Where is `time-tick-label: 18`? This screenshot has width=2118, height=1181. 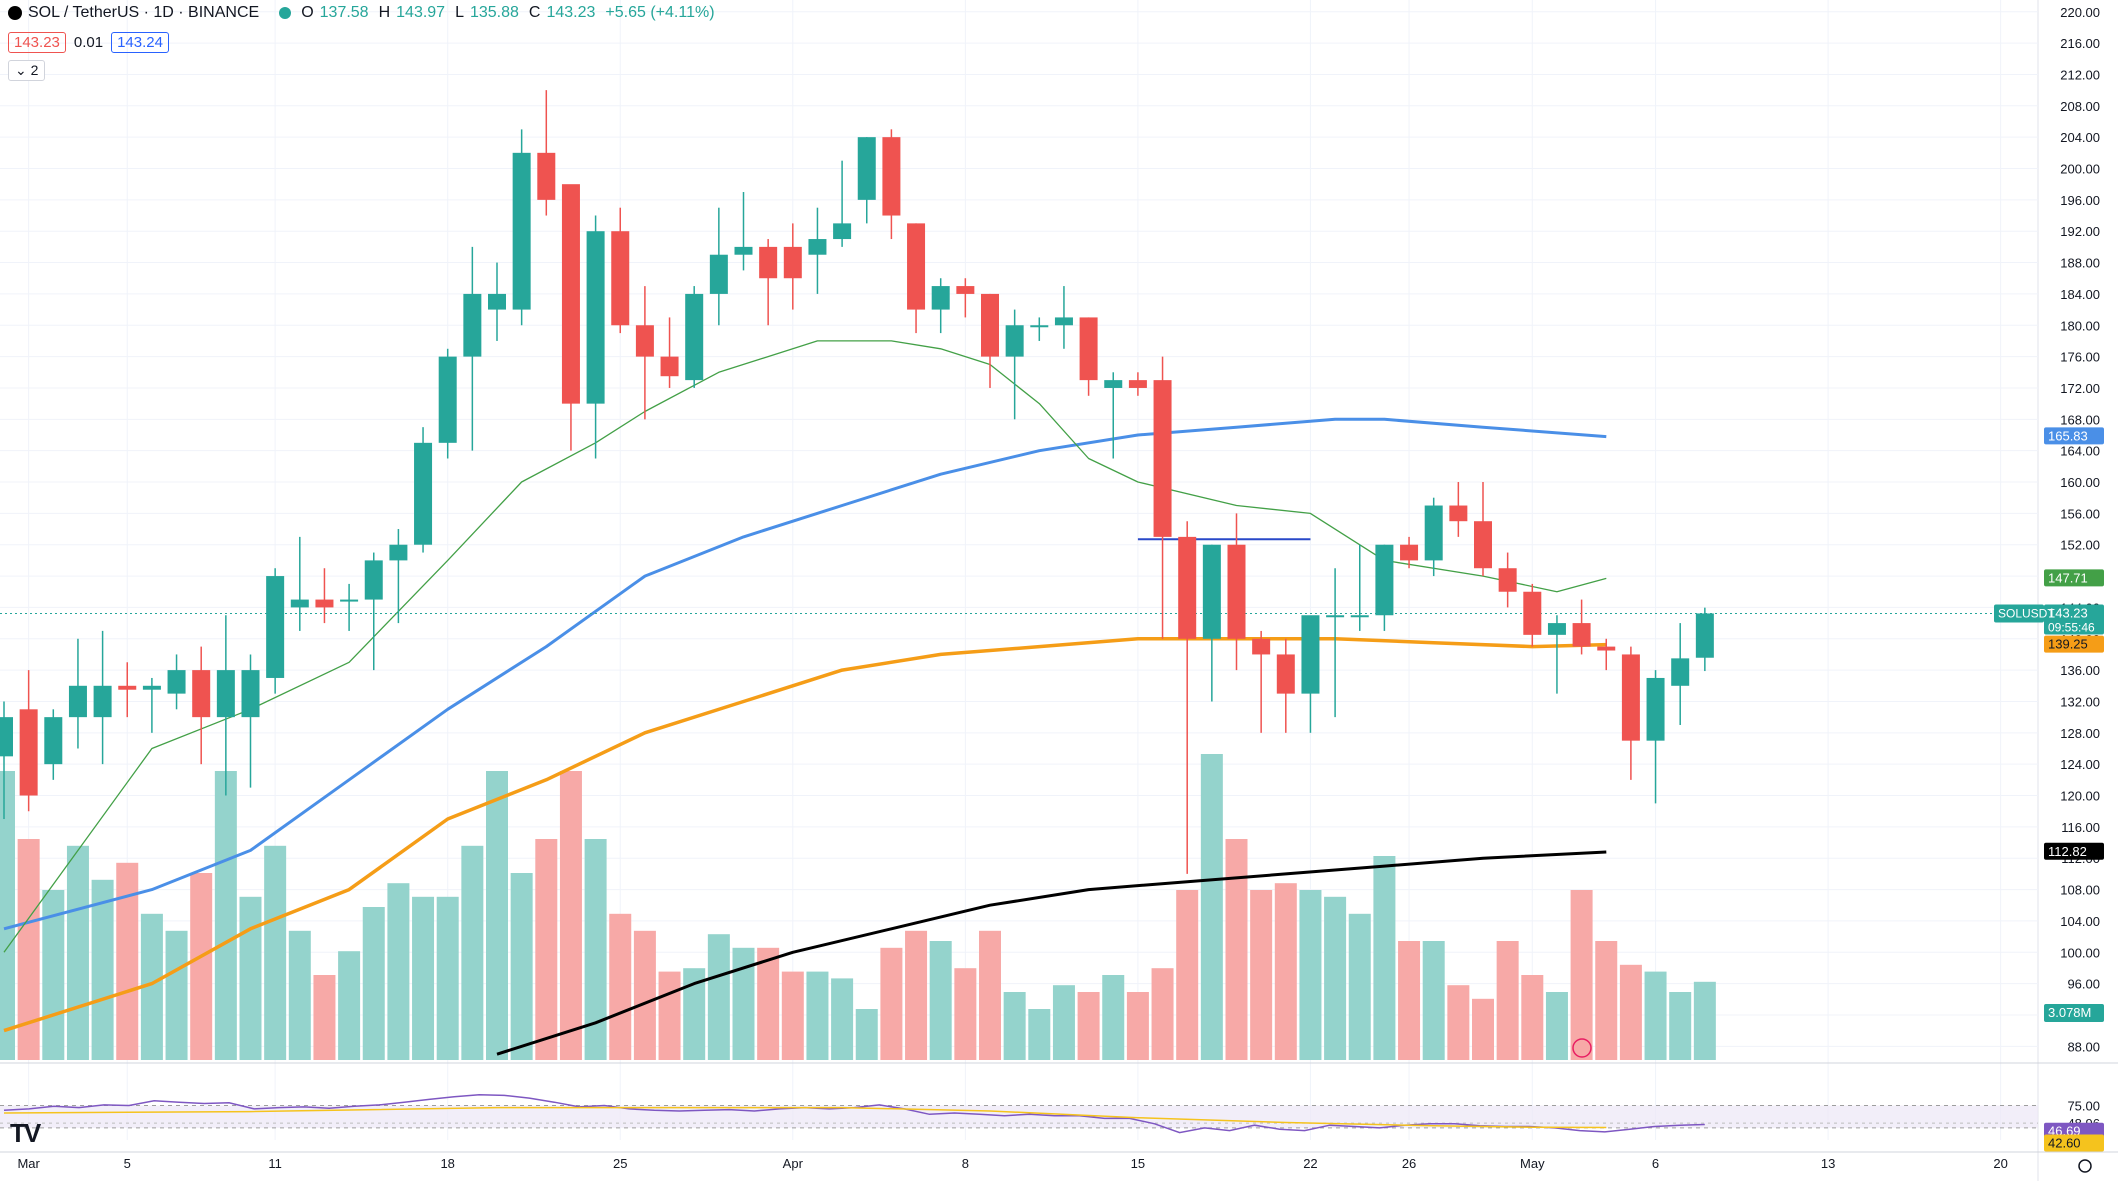 time-tick-label: 18 is located at coordinates (447, 1163).